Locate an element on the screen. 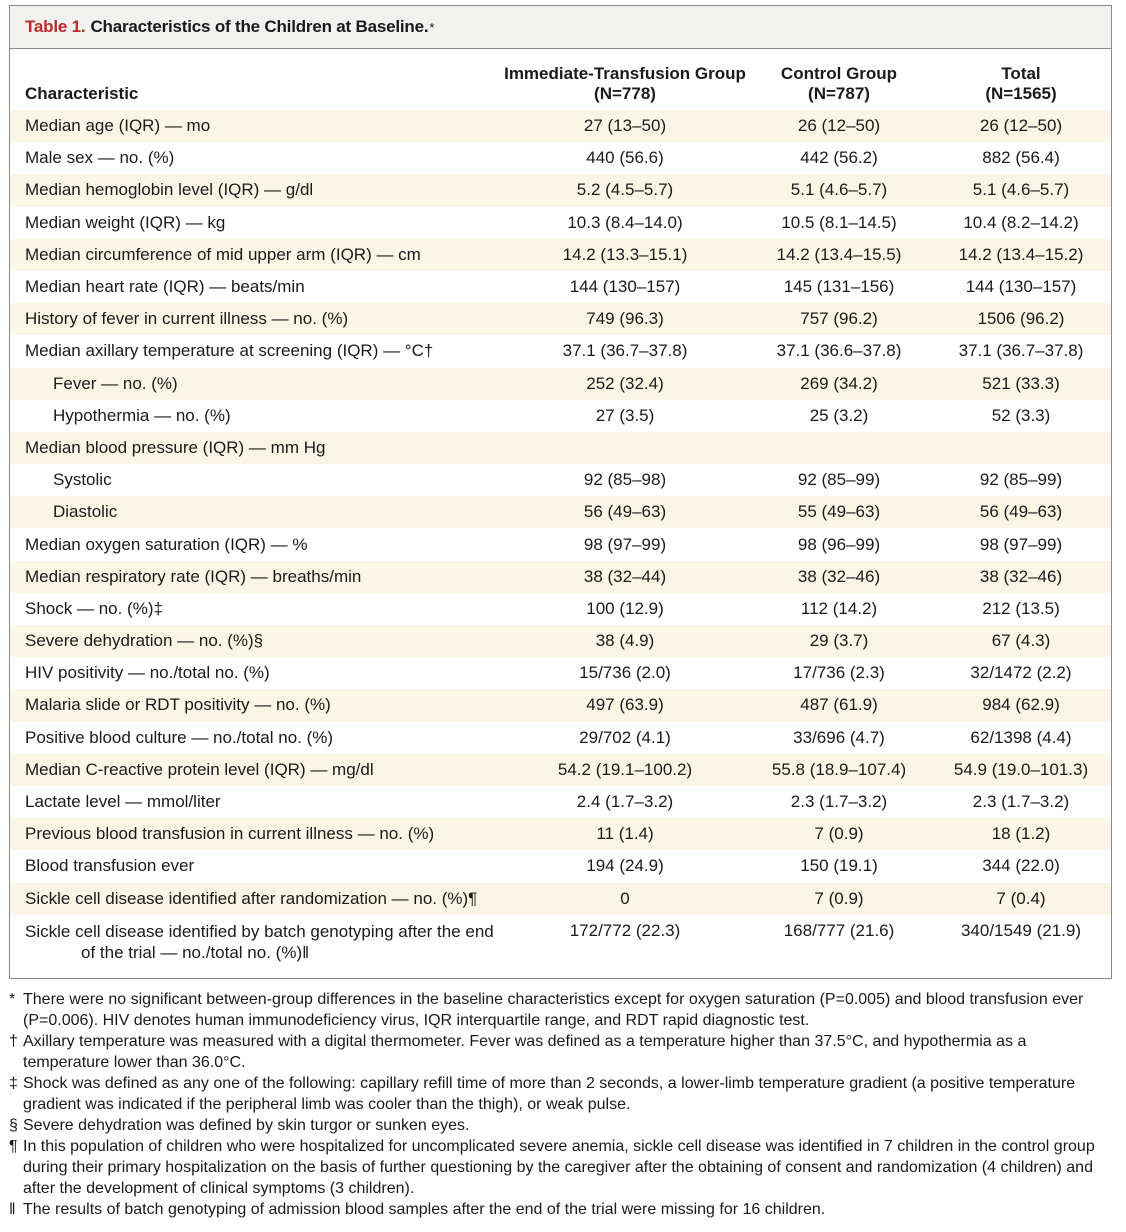 The image size is (1126, 1232). row-label: Hypothermia — no. (%) is located at coordinates (142, 415).